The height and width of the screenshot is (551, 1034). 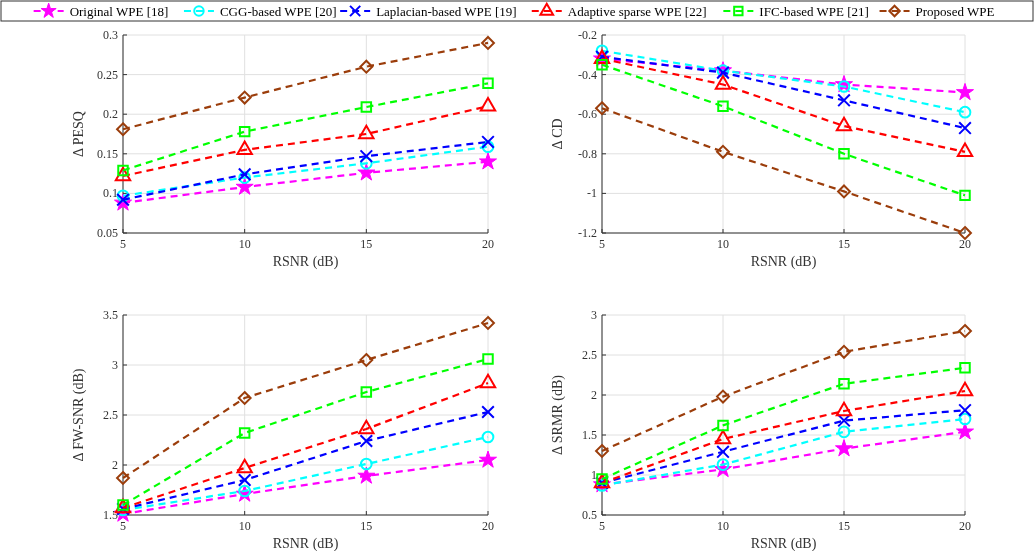 I want to click on y-tick-label: 0.05, so click(x=107, y=233).